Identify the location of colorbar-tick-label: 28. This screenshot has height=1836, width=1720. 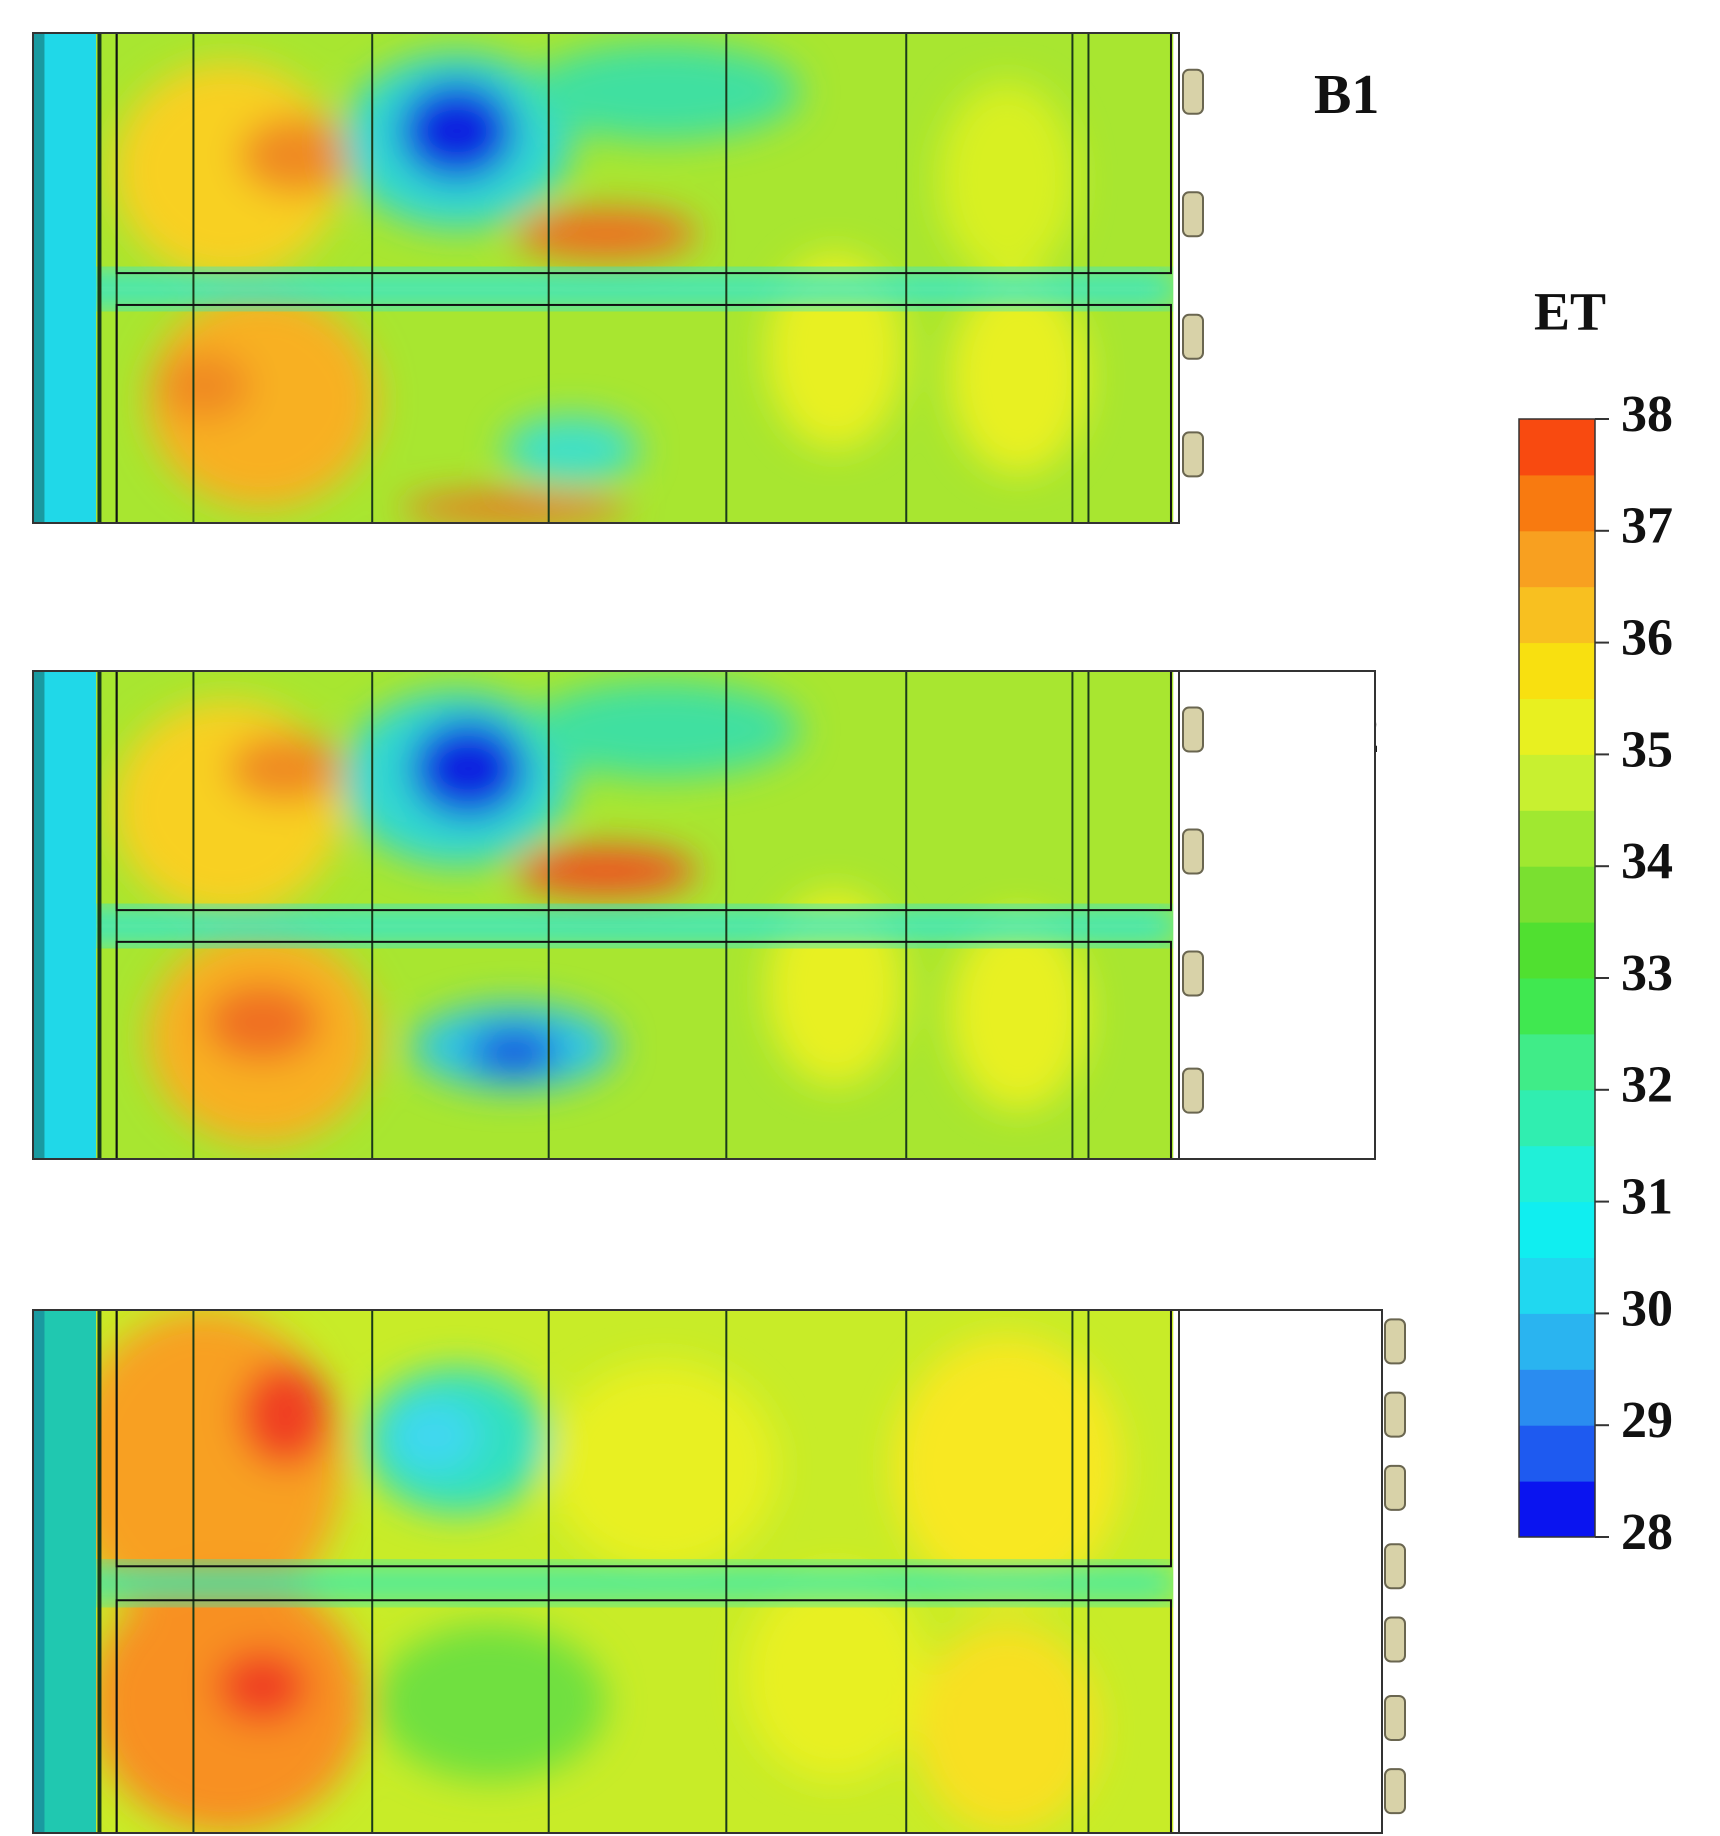
(1647, 1532).